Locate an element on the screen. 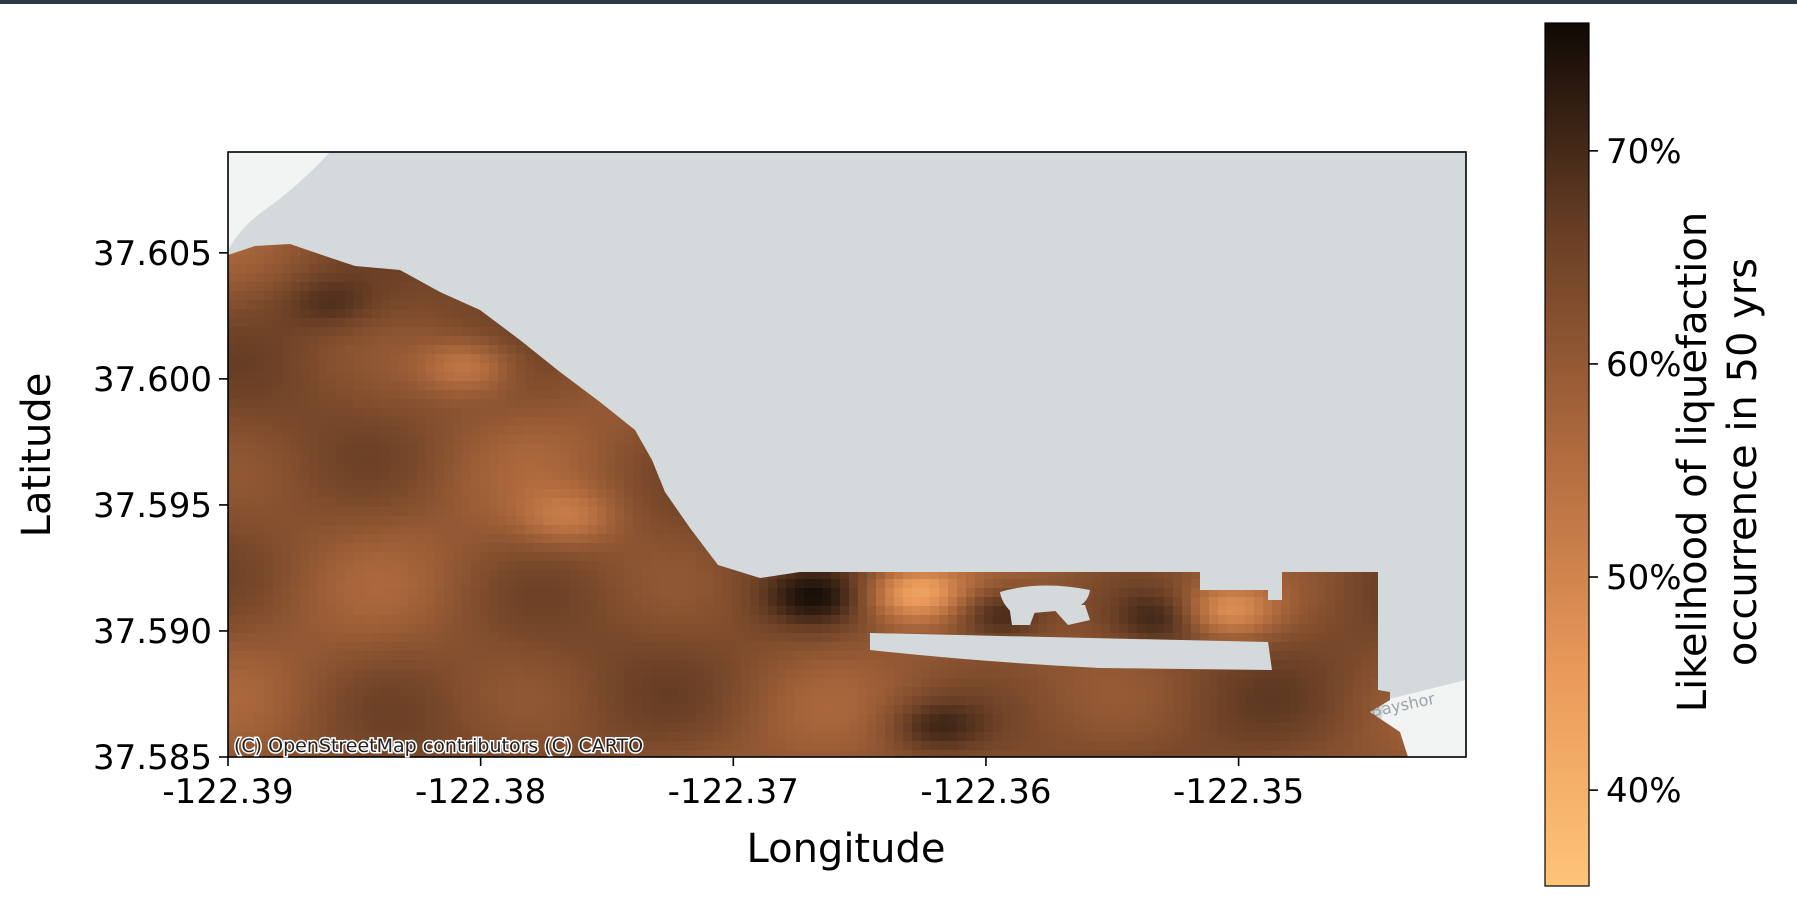  y-tick: 37.590 is located at coordinates (160, 632).